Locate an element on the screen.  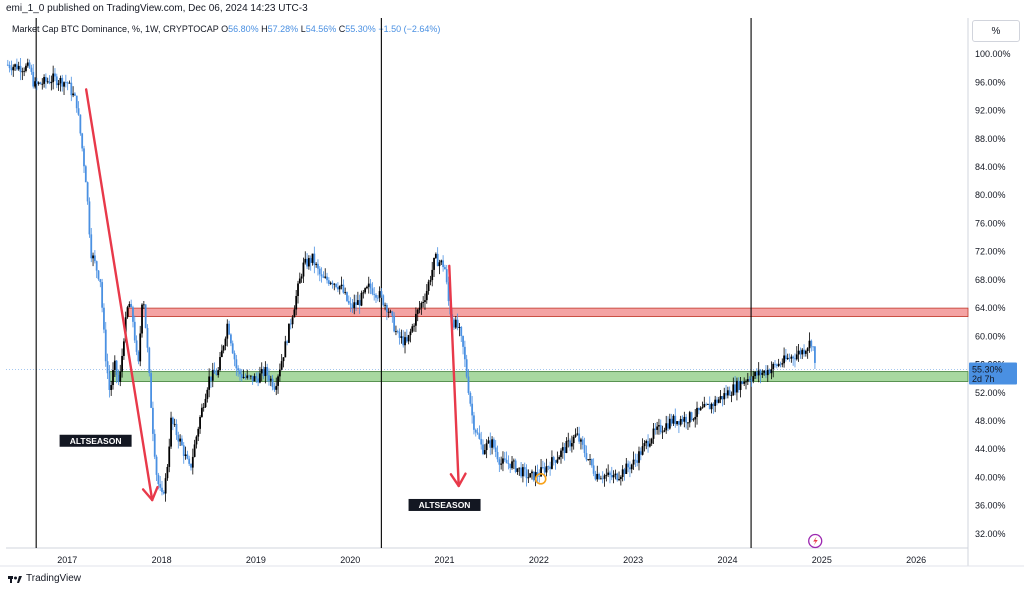
lightning-icon is located at coordinates (815, 541).